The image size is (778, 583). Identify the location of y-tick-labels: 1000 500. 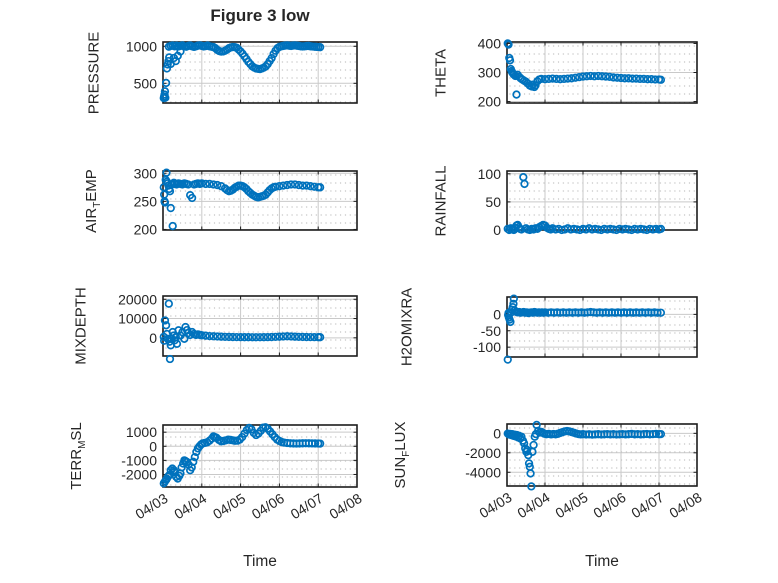
(141, 64).